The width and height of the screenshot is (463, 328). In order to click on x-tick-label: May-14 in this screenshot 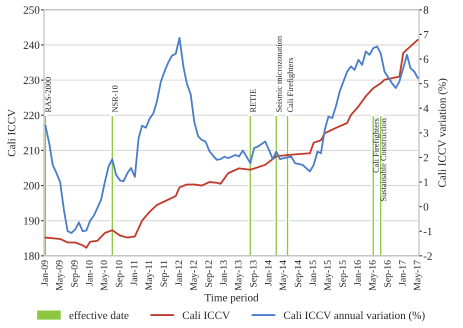, I will do `click(284, 275)`.